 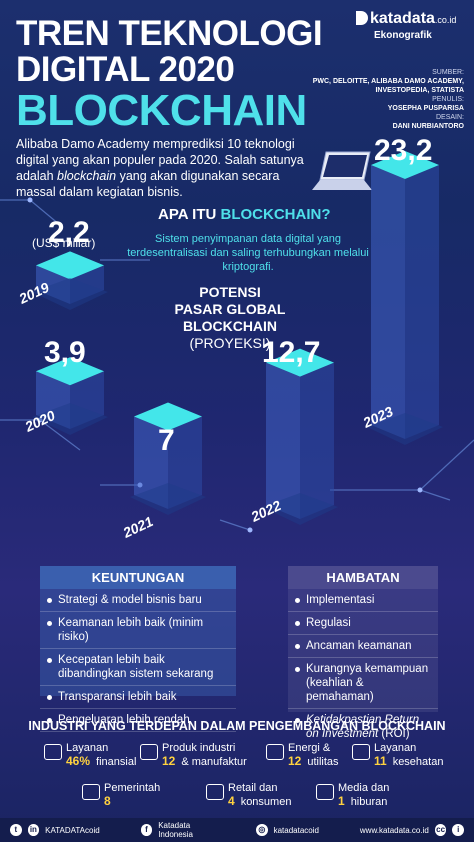 What do you see at coordinates (403, 150) in the screenshot?
I see `bar-value-label: 23,2` at bounding box center [403, 150].